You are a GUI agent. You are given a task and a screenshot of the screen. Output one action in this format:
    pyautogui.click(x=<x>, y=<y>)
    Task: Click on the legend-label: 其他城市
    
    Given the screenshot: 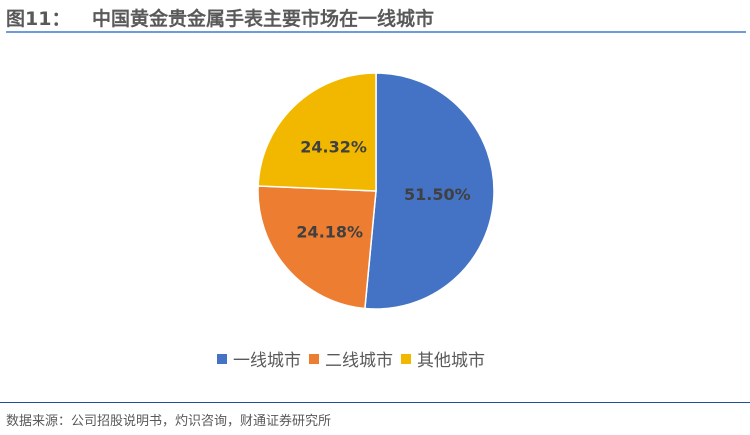 What is the action you would take?
    pyautogui.click(x=451, y=361)
    